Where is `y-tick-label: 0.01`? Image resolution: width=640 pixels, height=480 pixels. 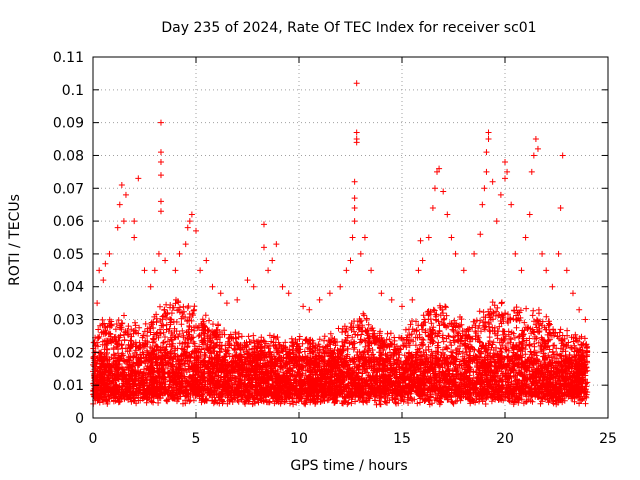
y-tick-label: 0.01 is located at coordinates (68, 386).